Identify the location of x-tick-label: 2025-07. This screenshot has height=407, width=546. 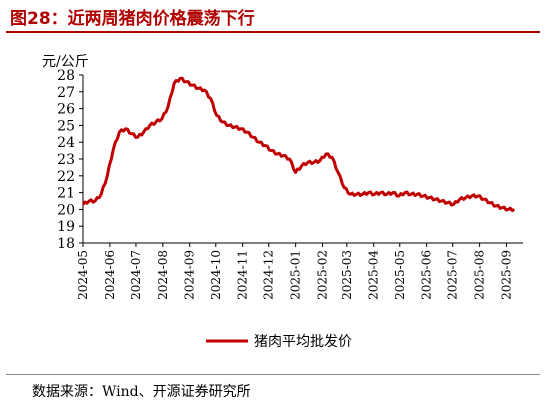
(453, 275).